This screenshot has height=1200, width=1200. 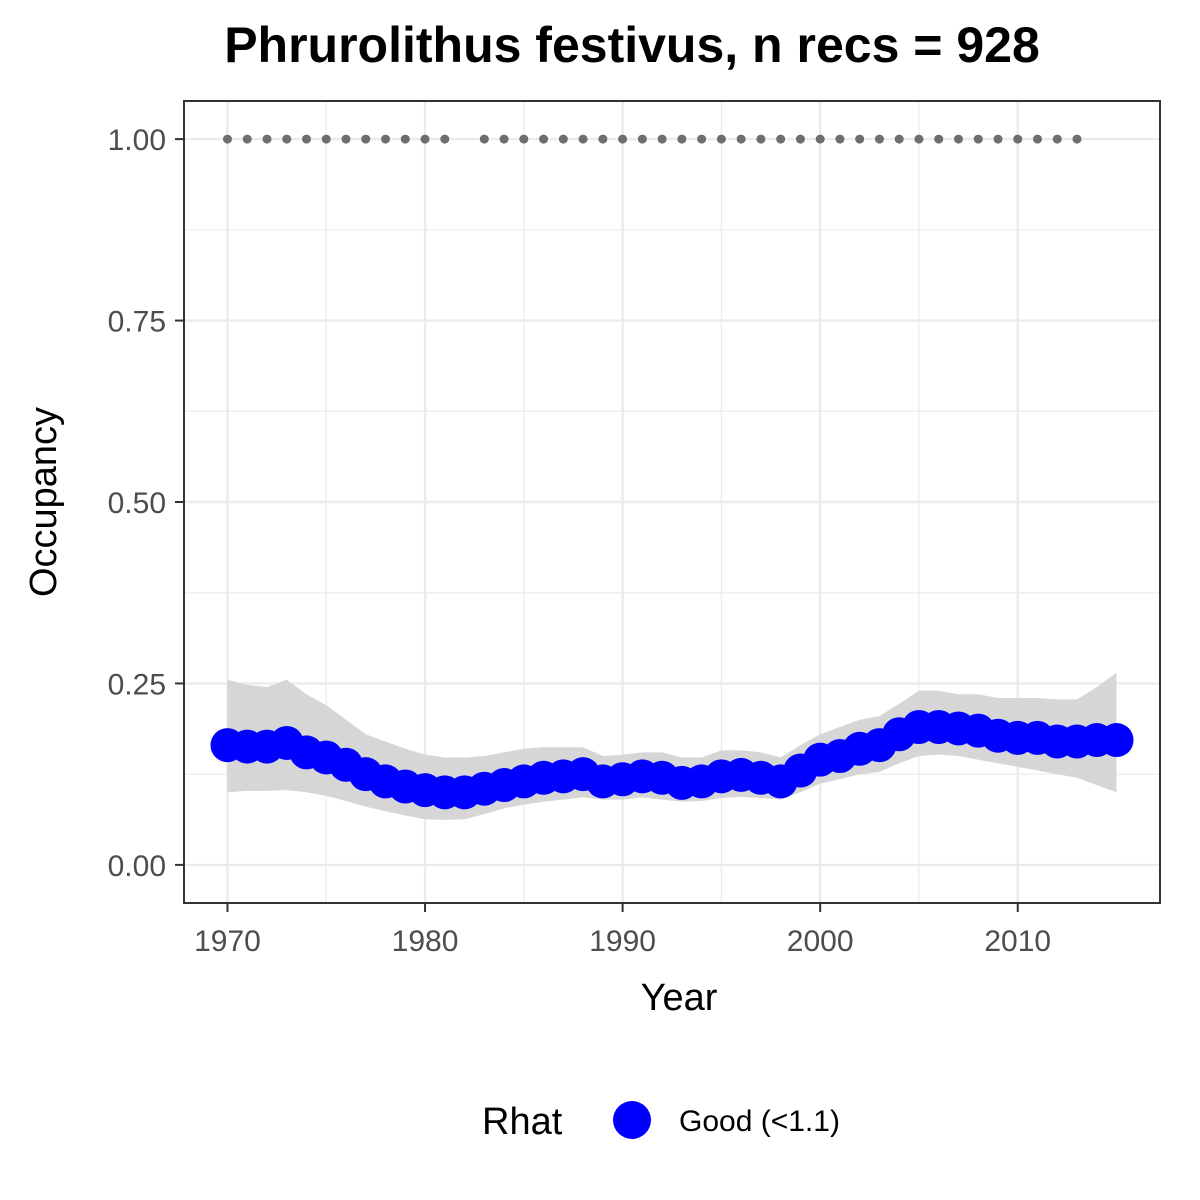 What do you see at coordinates (672, 759) in the screenshot?
I see `occupancy-points` at bounding box center [672, 759].